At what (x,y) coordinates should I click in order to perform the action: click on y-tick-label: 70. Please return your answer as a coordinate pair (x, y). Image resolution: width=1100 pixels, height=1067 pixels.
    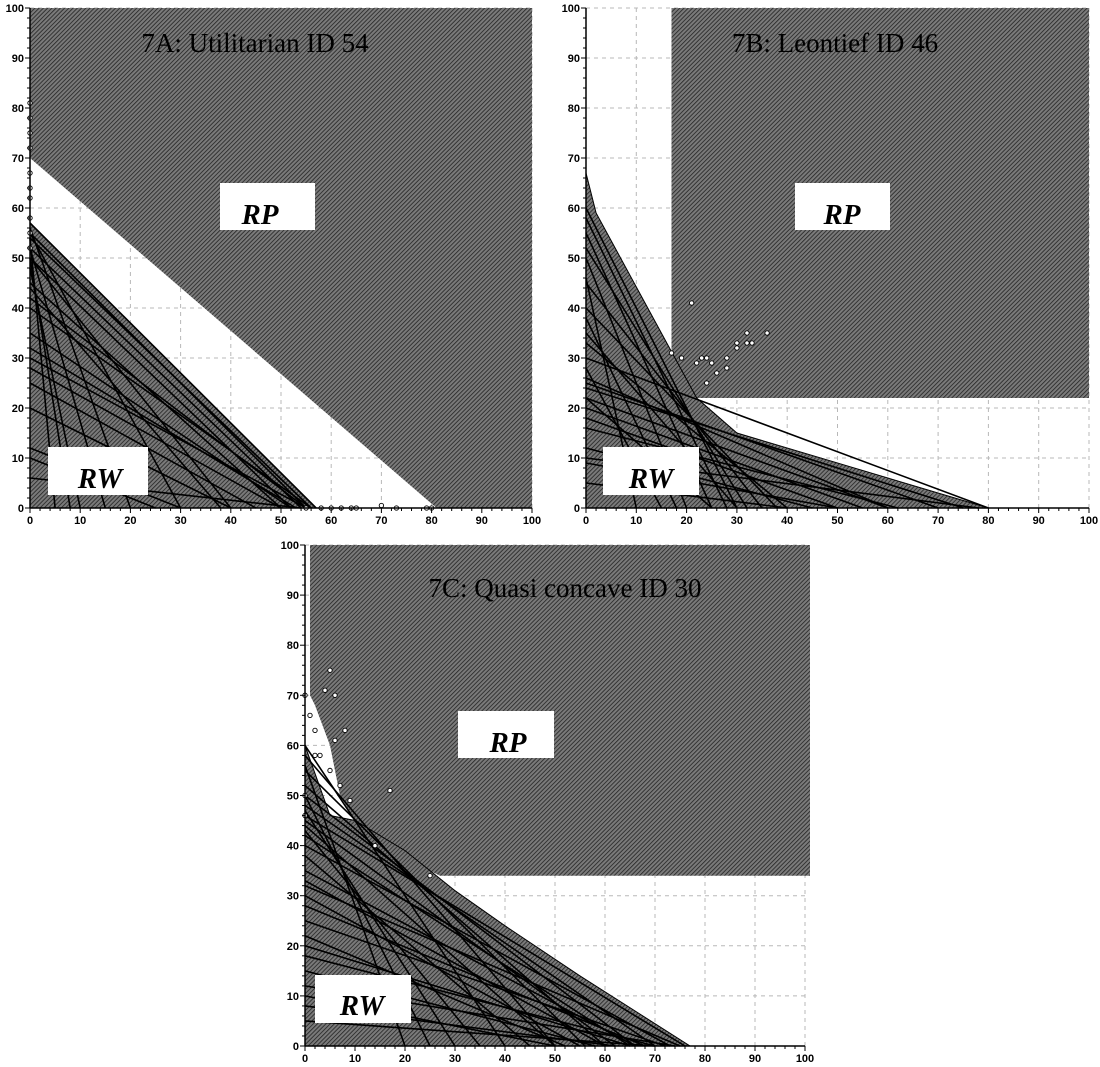
    Looking at the image, I should click on (574, 159).